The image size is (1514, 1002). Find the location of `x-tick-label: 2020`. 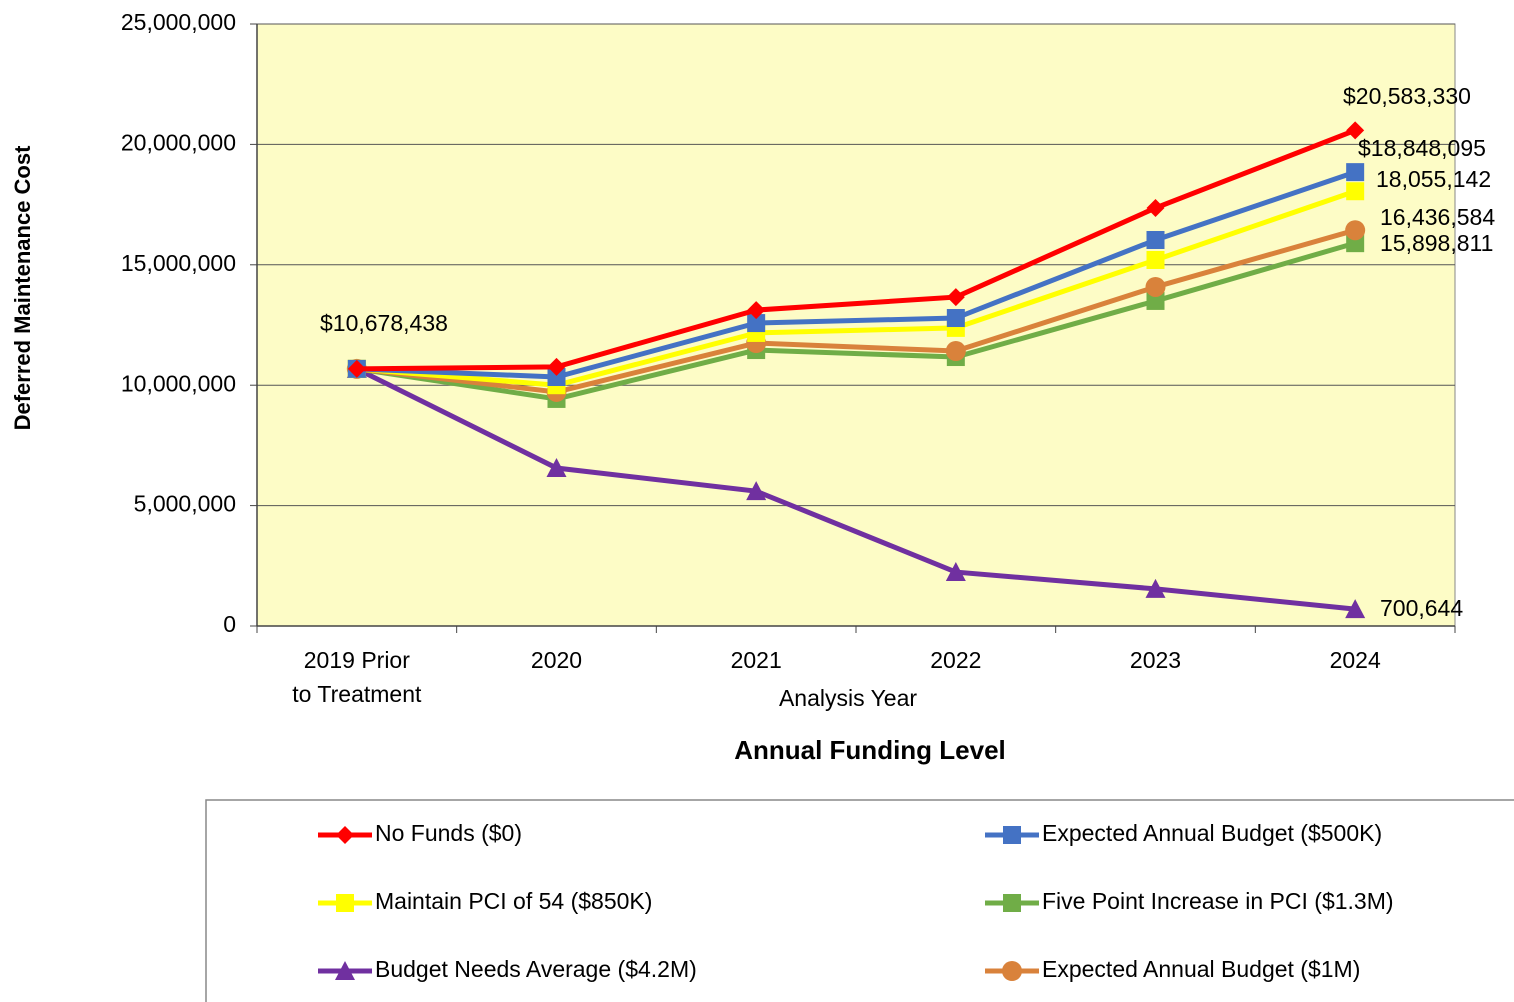

x-tick-label: 2020 is located at coordinates (556, 660).